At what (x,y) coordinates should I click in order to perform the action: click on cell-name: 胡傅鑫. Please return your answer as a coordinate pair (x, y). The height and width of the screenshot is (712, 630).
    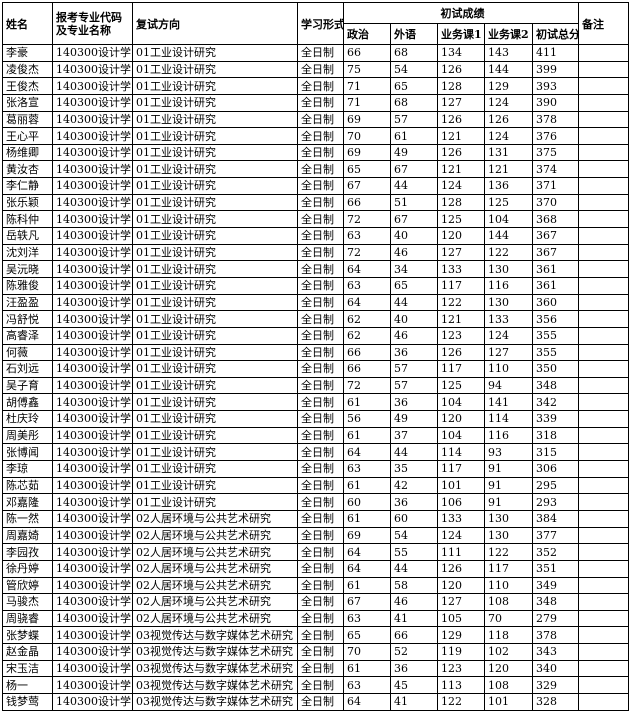
    Looking at the image, I should click on (27, 402).